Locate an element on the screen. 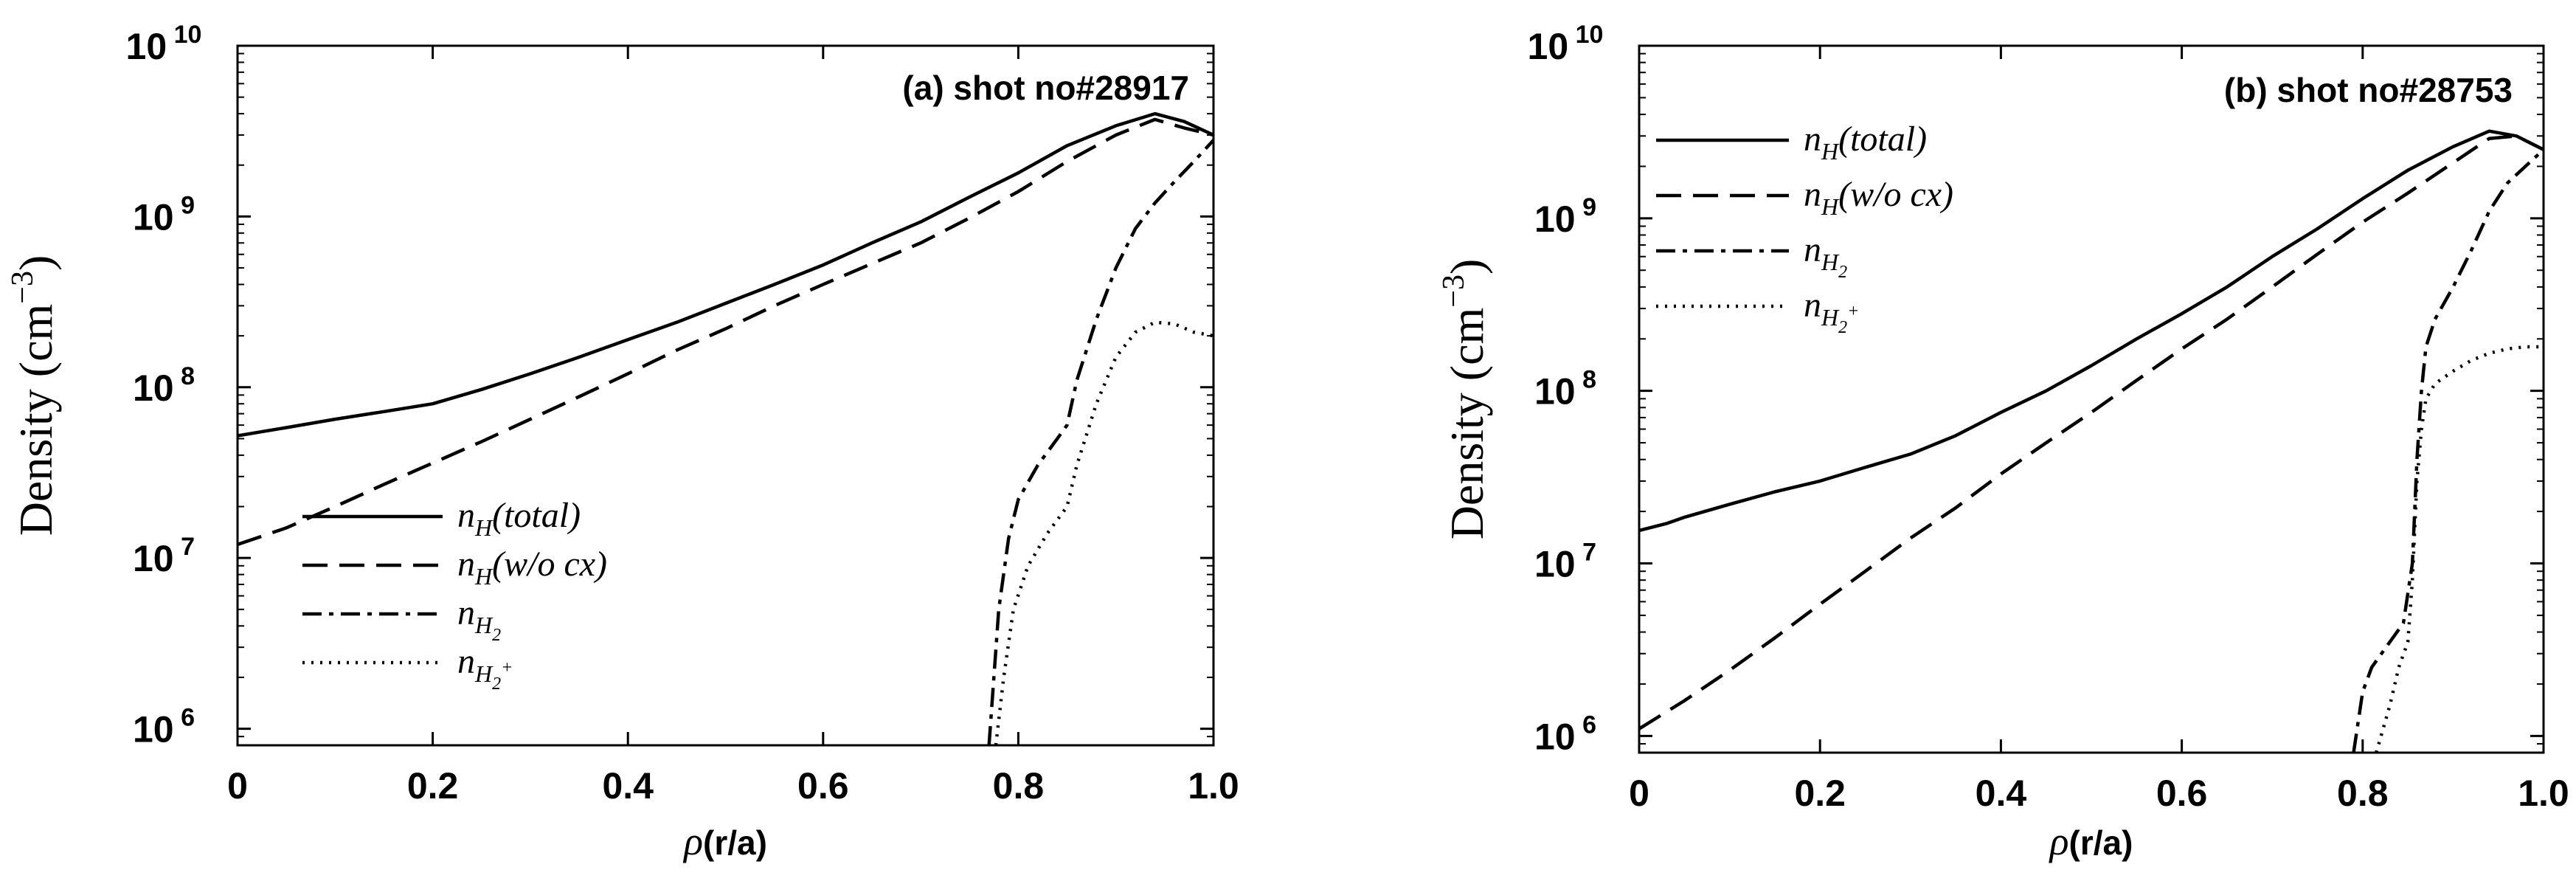 The height and width of the screenshot is (884, 2576). series-line-solid is located at coordinates (726, 275).